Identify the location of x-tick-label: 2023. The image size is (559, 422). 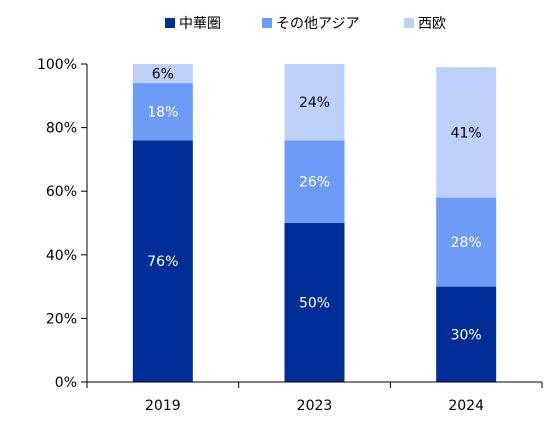
(315, 406).